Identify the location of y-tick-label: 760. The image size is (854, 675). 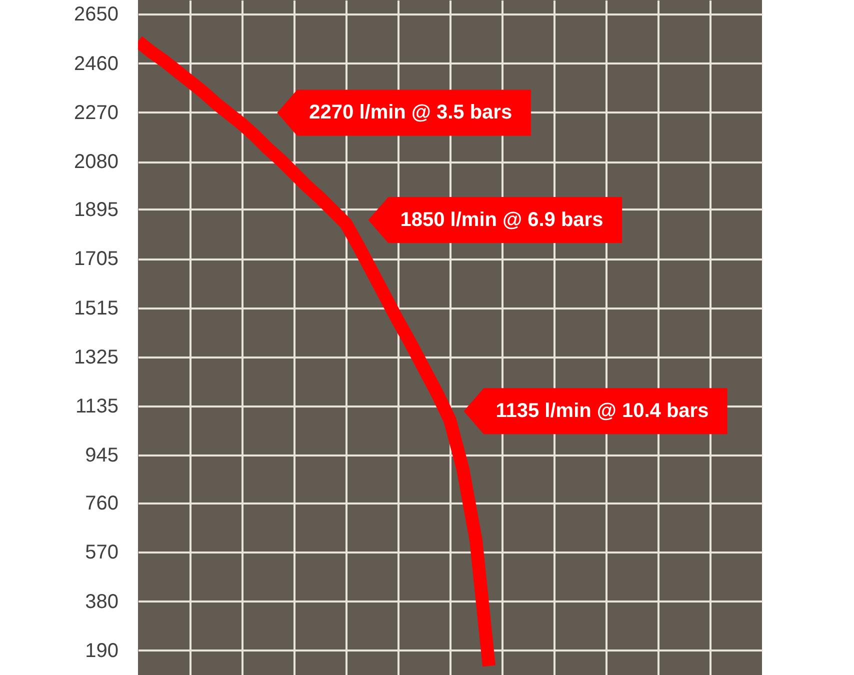
(101, 503).